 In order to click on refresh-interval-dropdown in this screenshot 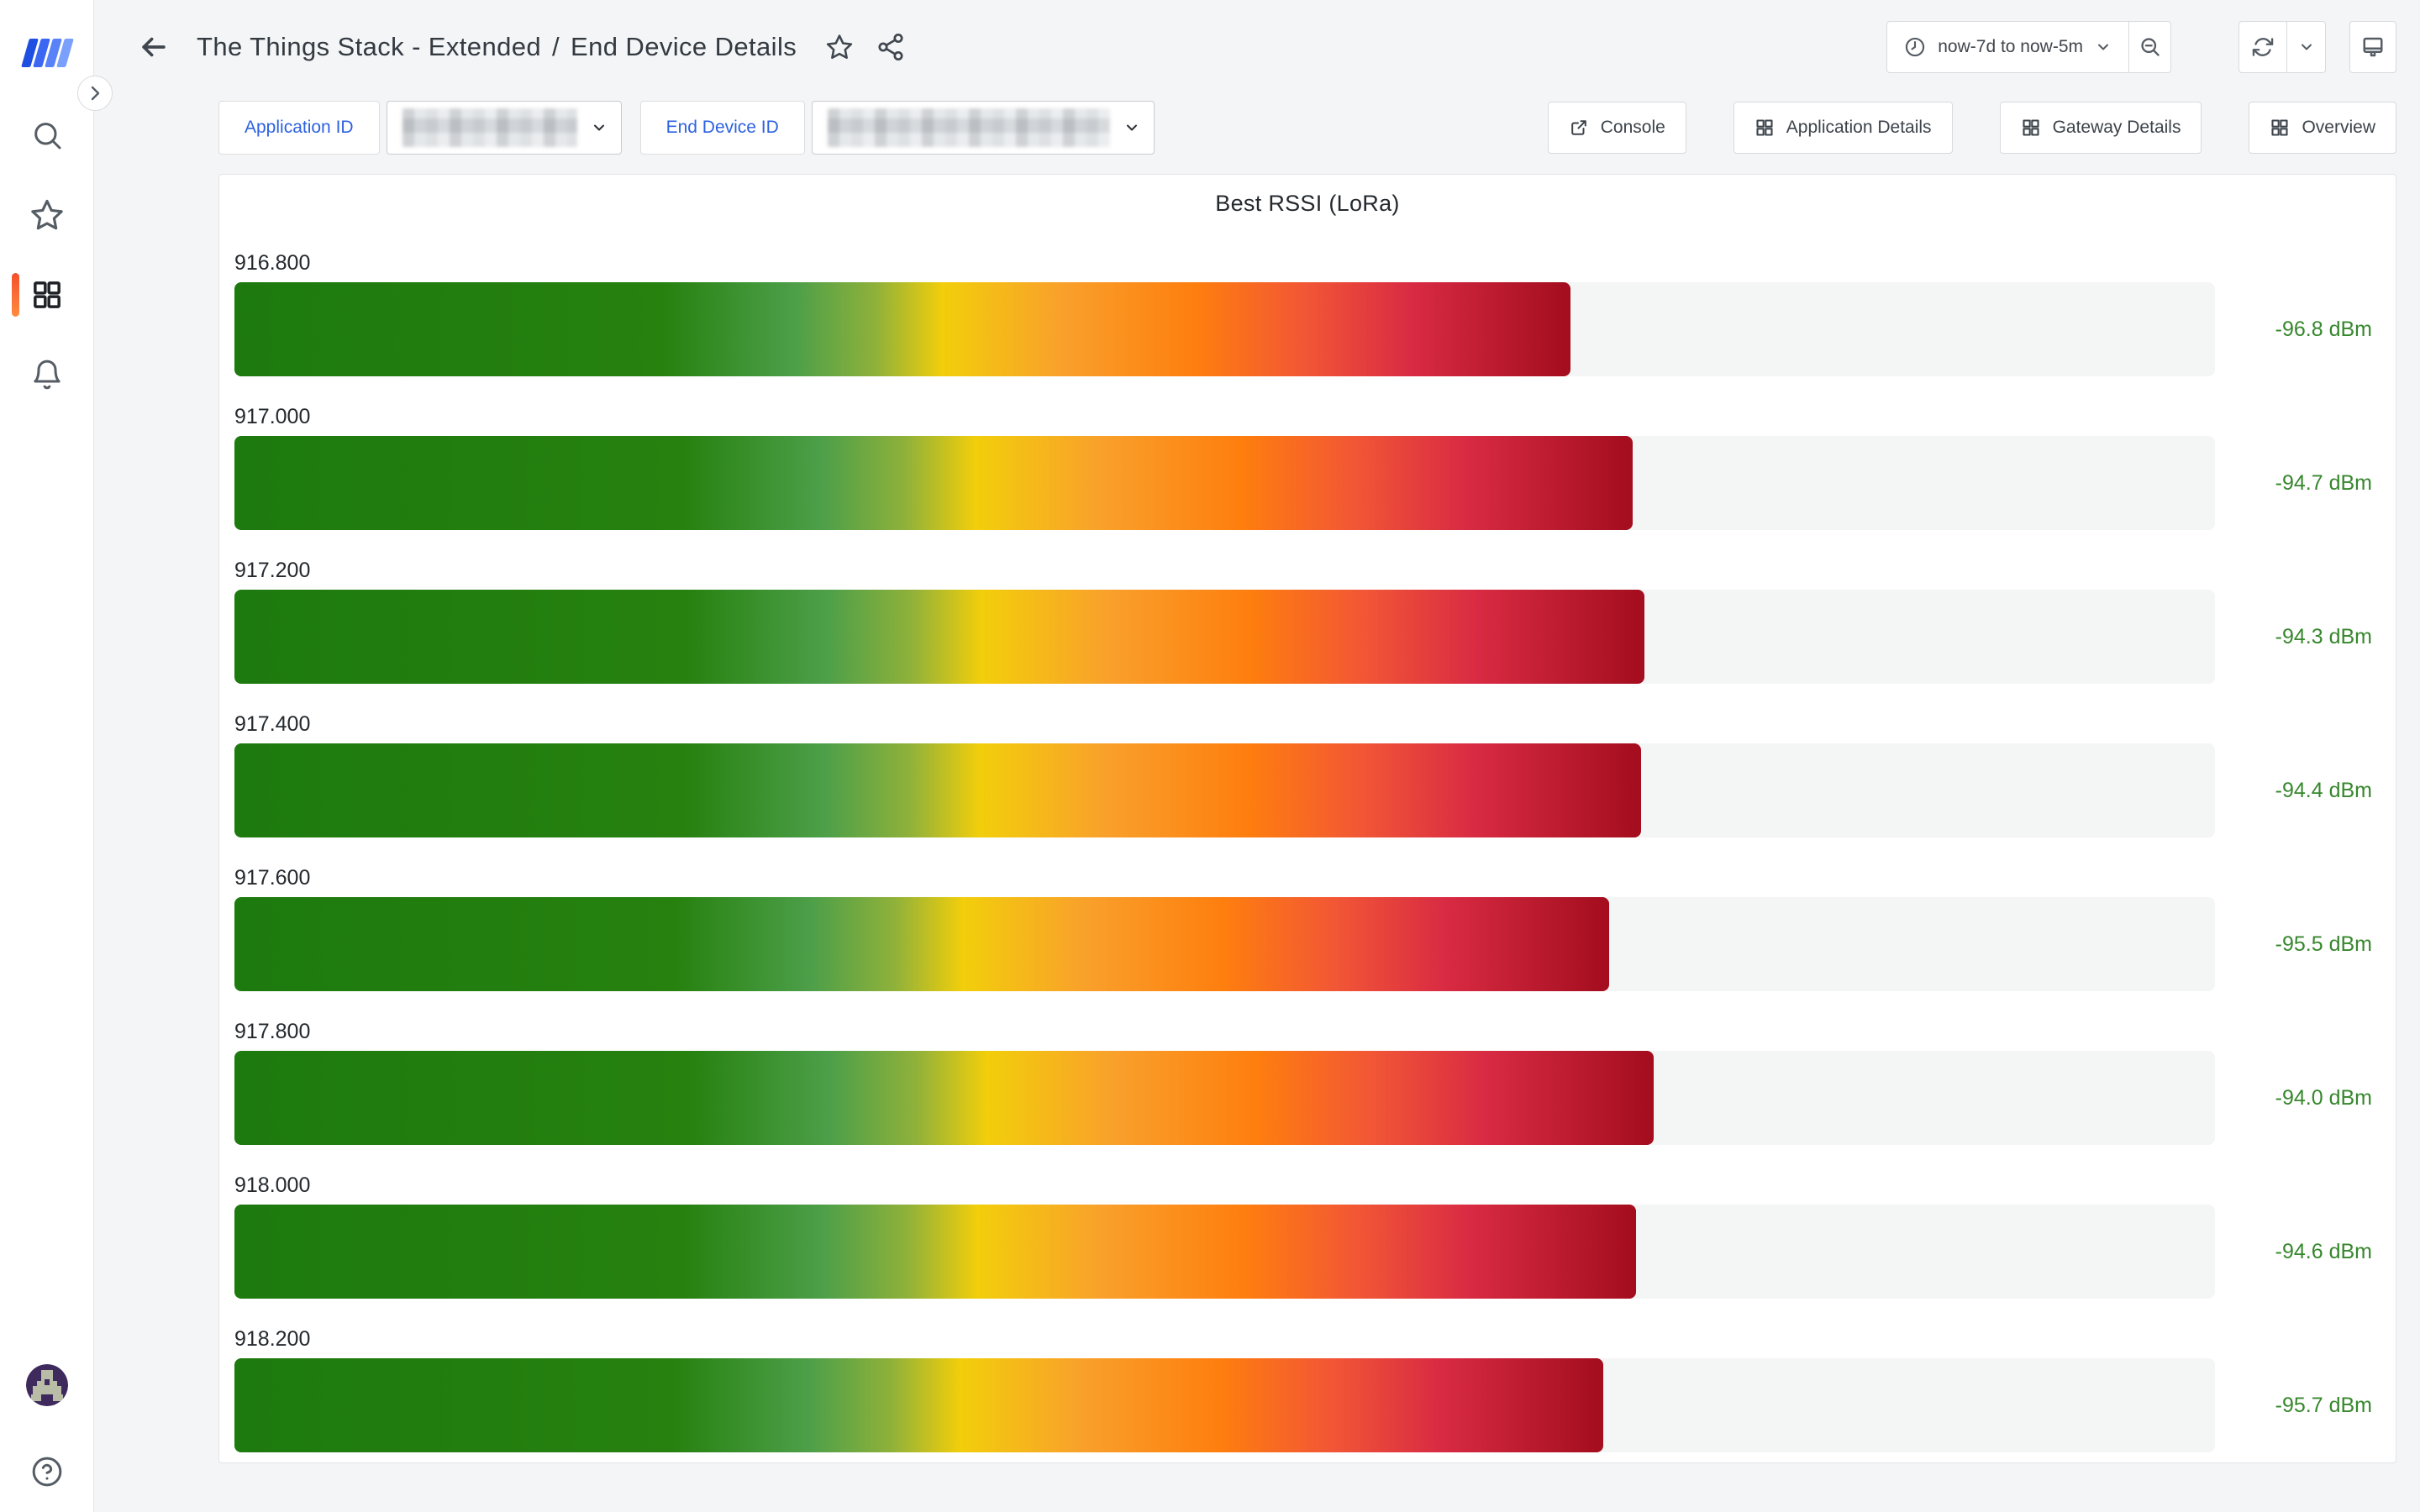, I will do `click(2306, 47)`.